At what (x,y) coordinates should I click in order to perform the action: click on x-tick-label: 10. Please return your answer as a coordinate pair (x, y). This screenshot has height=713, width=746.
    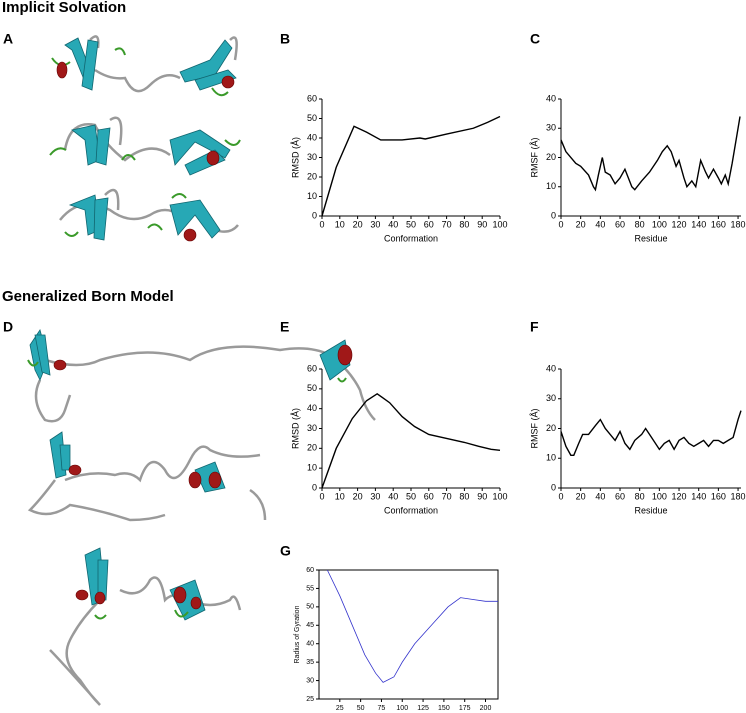
    Looking at the image, I should click on (340, 496).